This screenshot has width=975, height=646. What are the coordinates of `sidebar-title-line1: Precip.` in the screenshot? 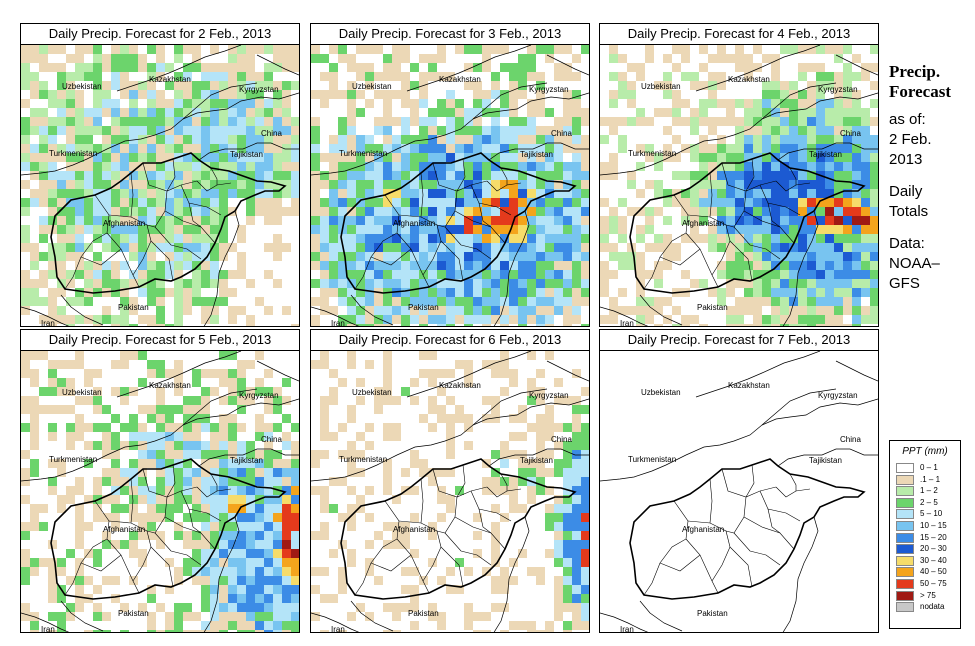 It's located at (915, 71).